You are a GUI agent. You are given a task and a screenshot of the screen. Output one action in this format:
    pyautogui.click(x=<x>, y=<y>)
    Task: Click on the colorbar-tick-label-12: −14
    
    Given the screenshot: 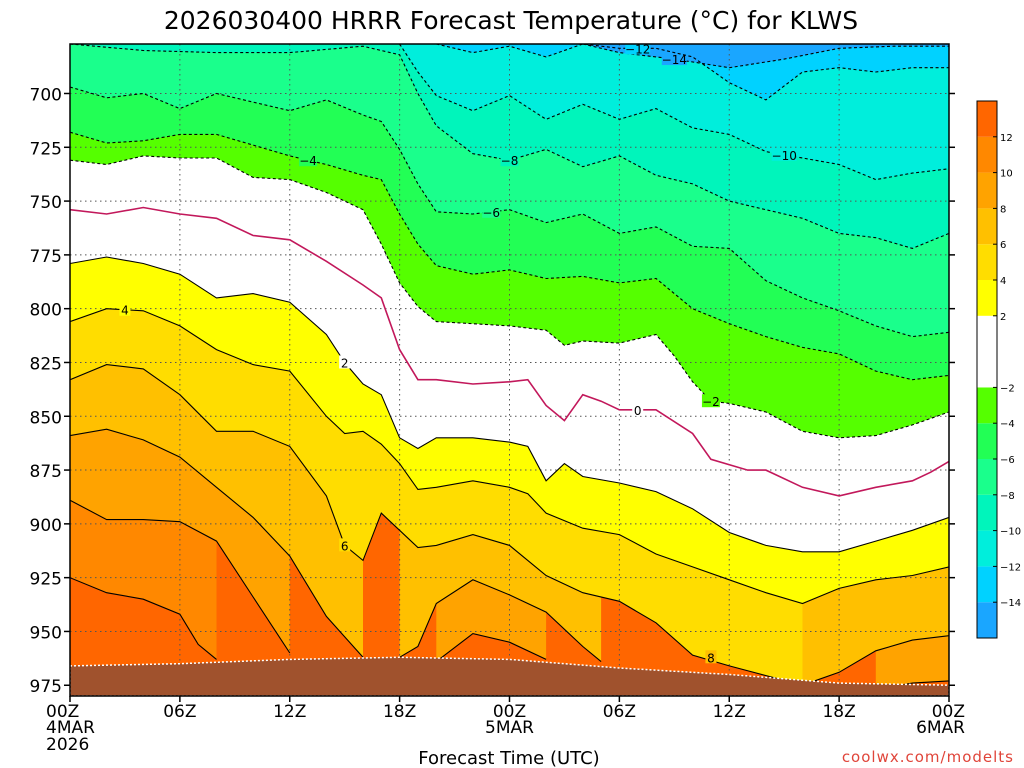 What is the action you would take?
    pyautogui.click(x=1010, y=603)
    